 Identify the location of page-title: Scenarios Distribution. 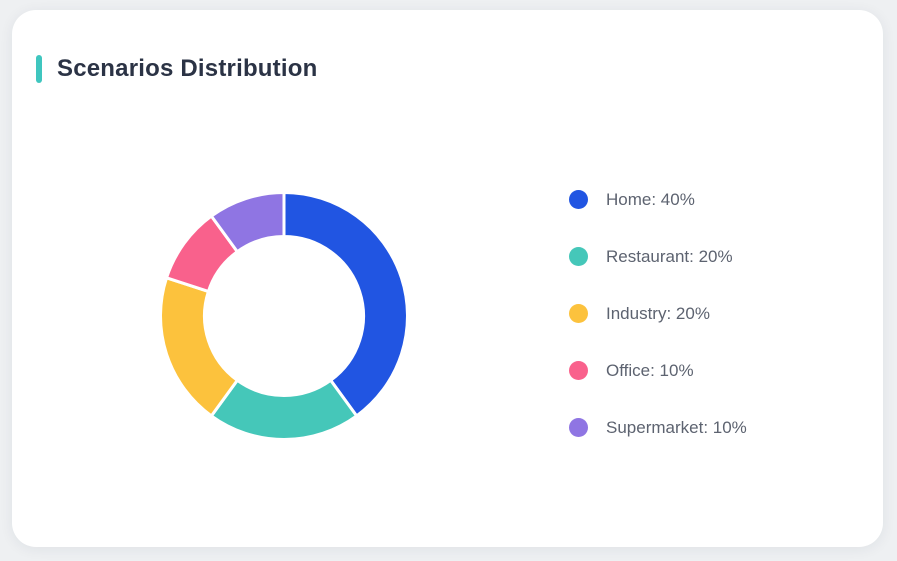
(187, 68).